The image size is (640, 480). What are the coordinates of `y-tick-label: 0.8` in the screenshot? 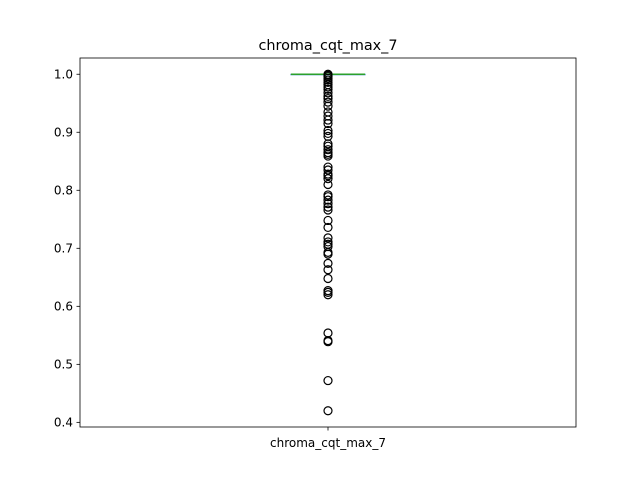 It's located at (63, 191).